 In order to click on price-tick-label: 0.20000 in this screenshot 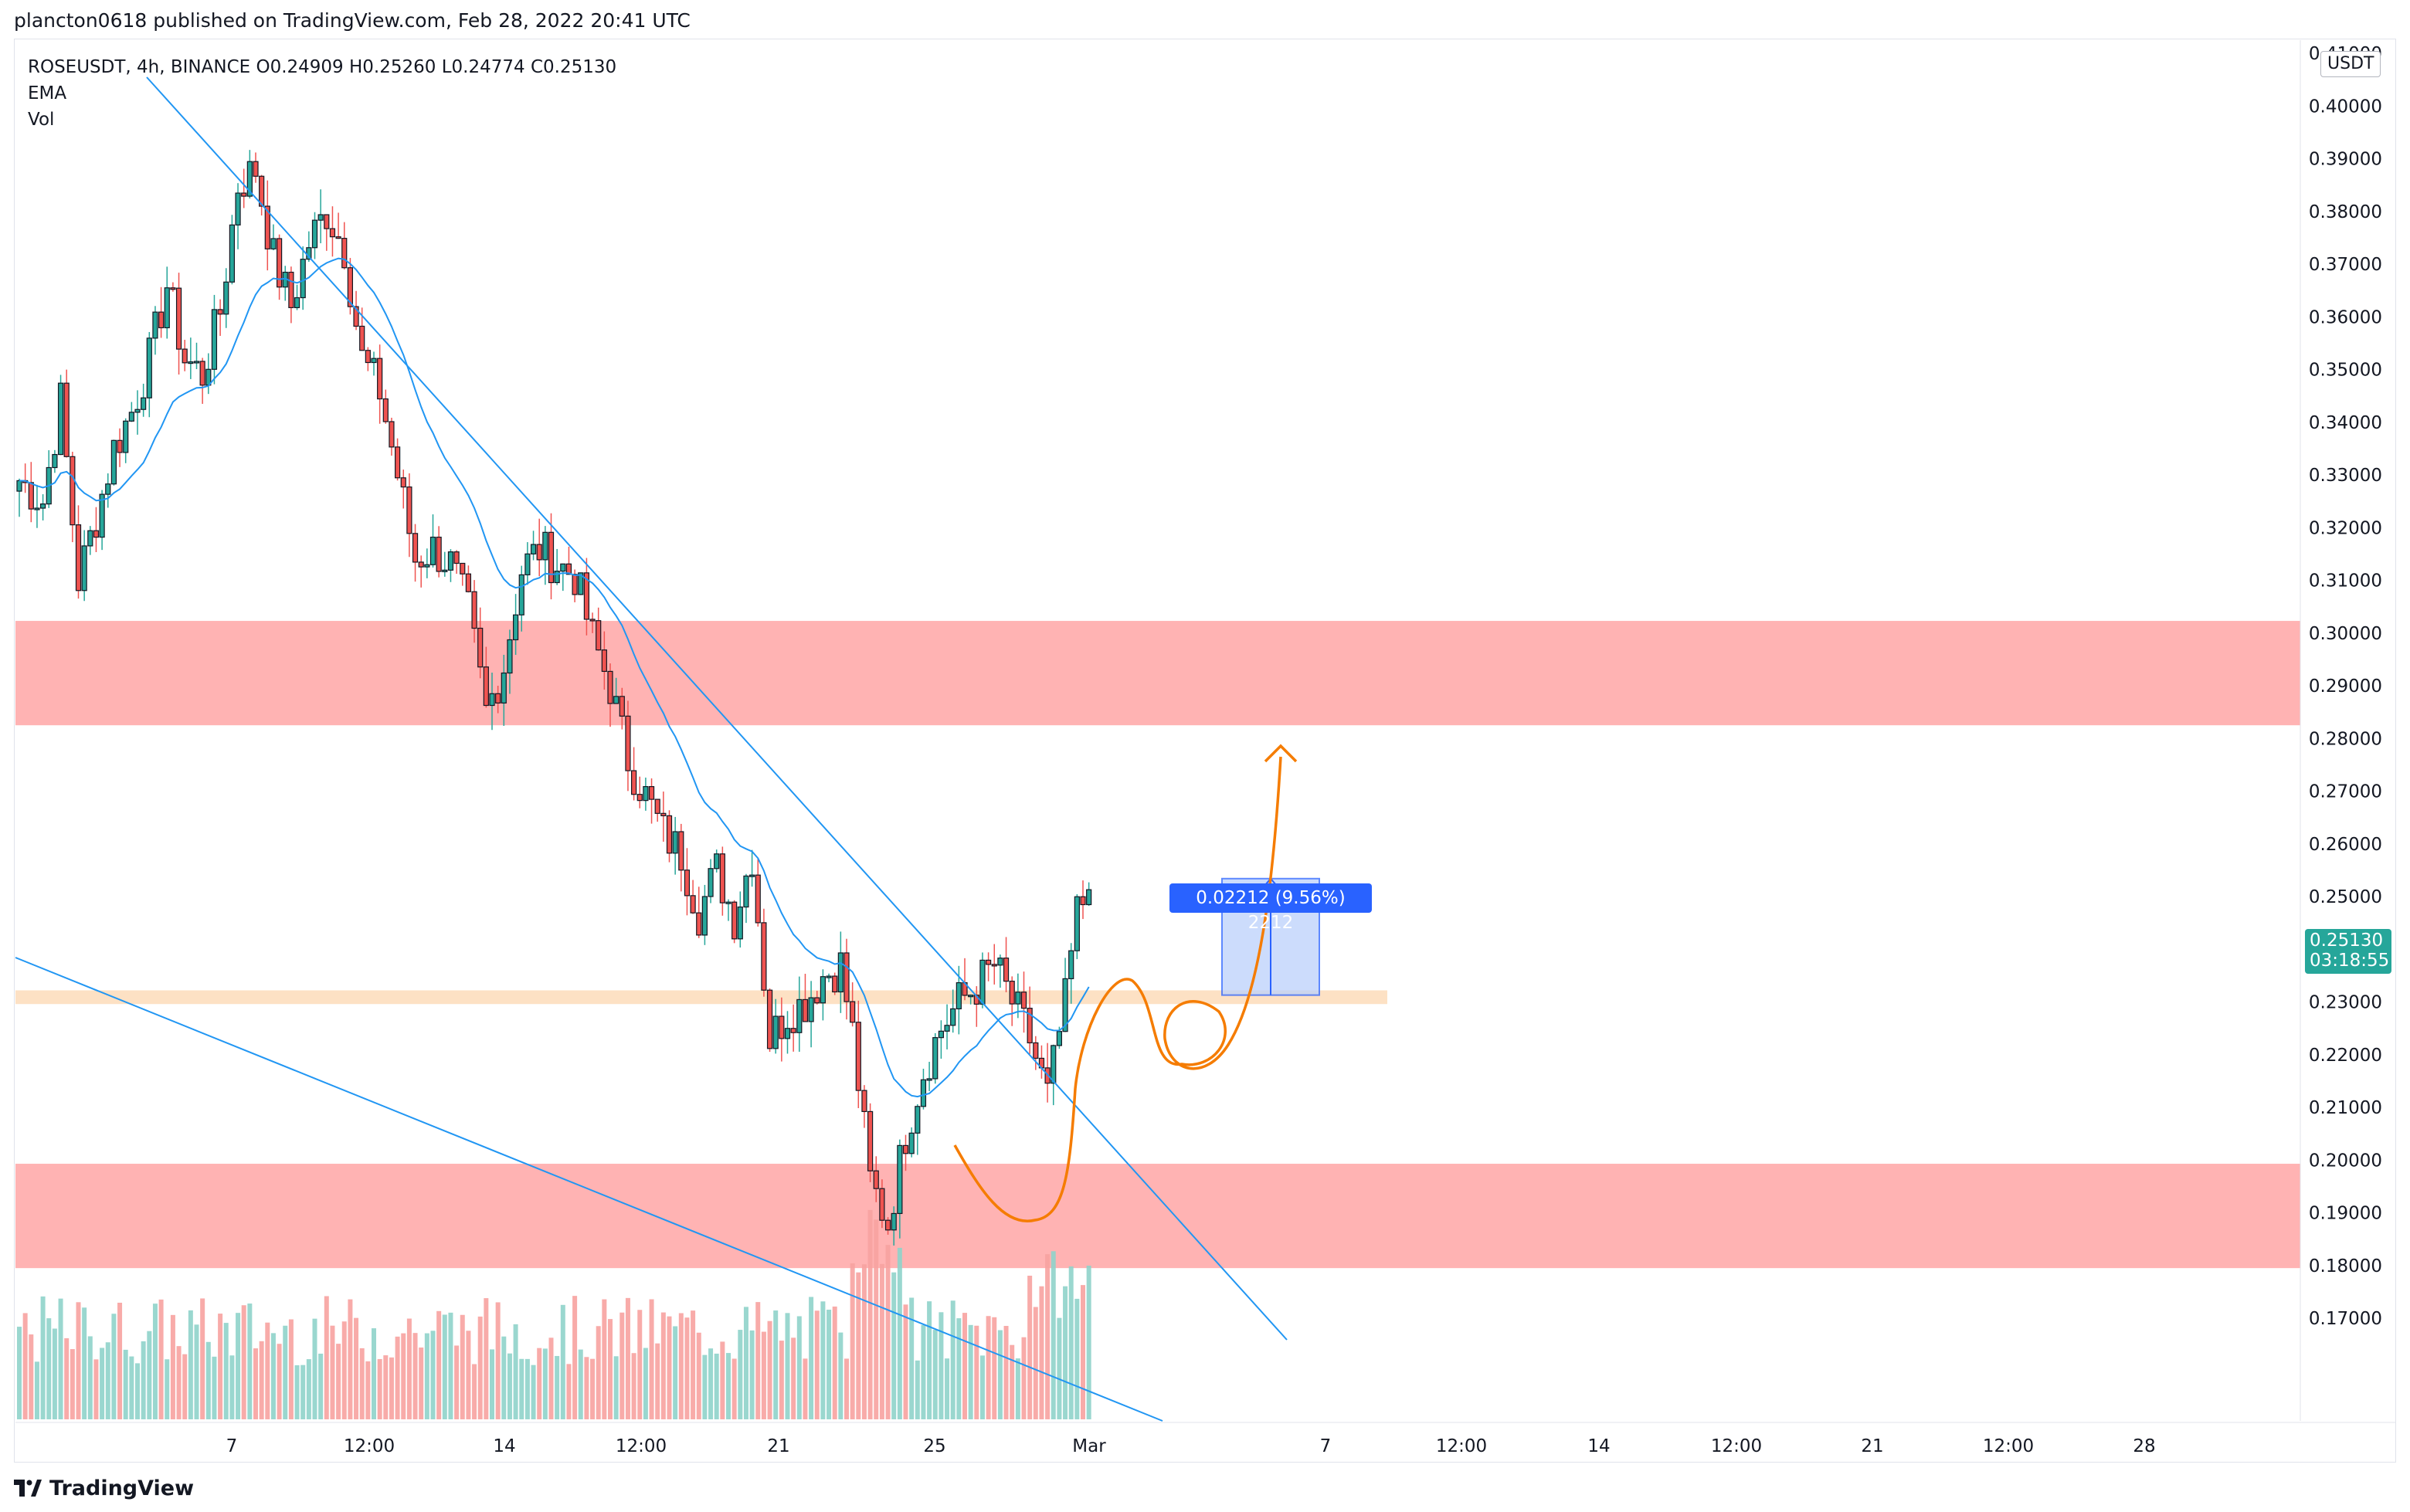, I will do `click(2345, 1161)`.